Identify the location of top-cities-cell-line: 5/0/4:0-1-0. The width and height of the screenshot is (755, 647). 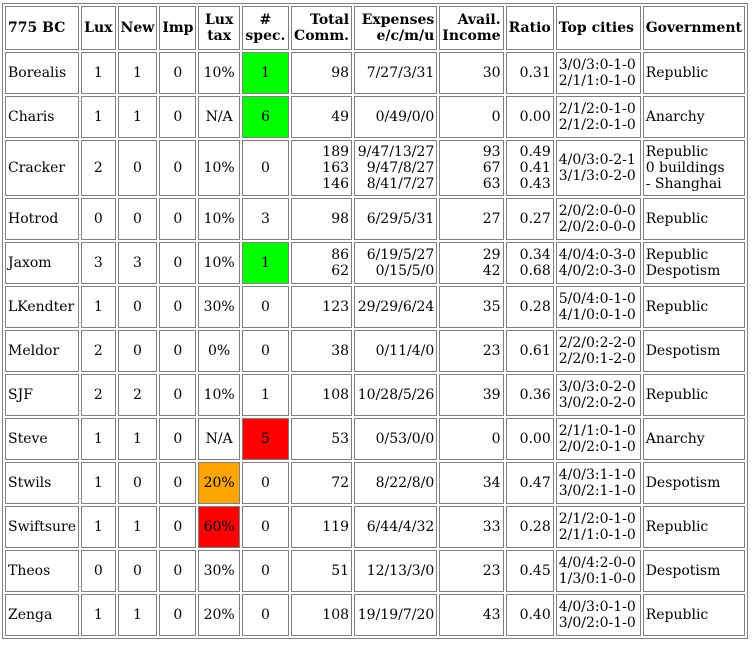
(597, 299).